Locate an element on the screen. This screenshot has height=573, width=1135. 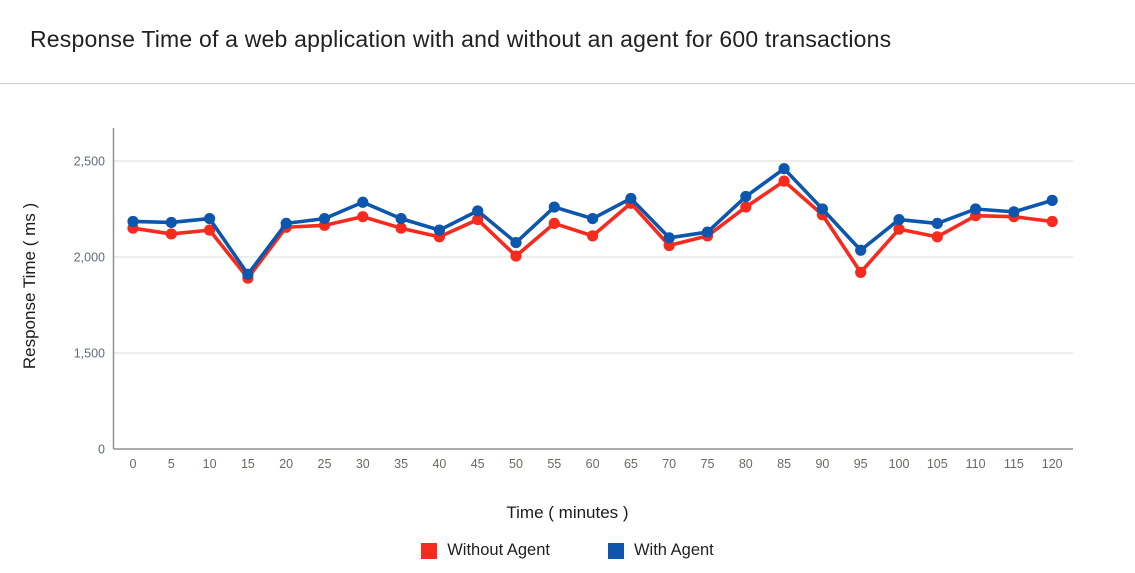
x-tick-label: 95 is located at coordinates (861, 464).